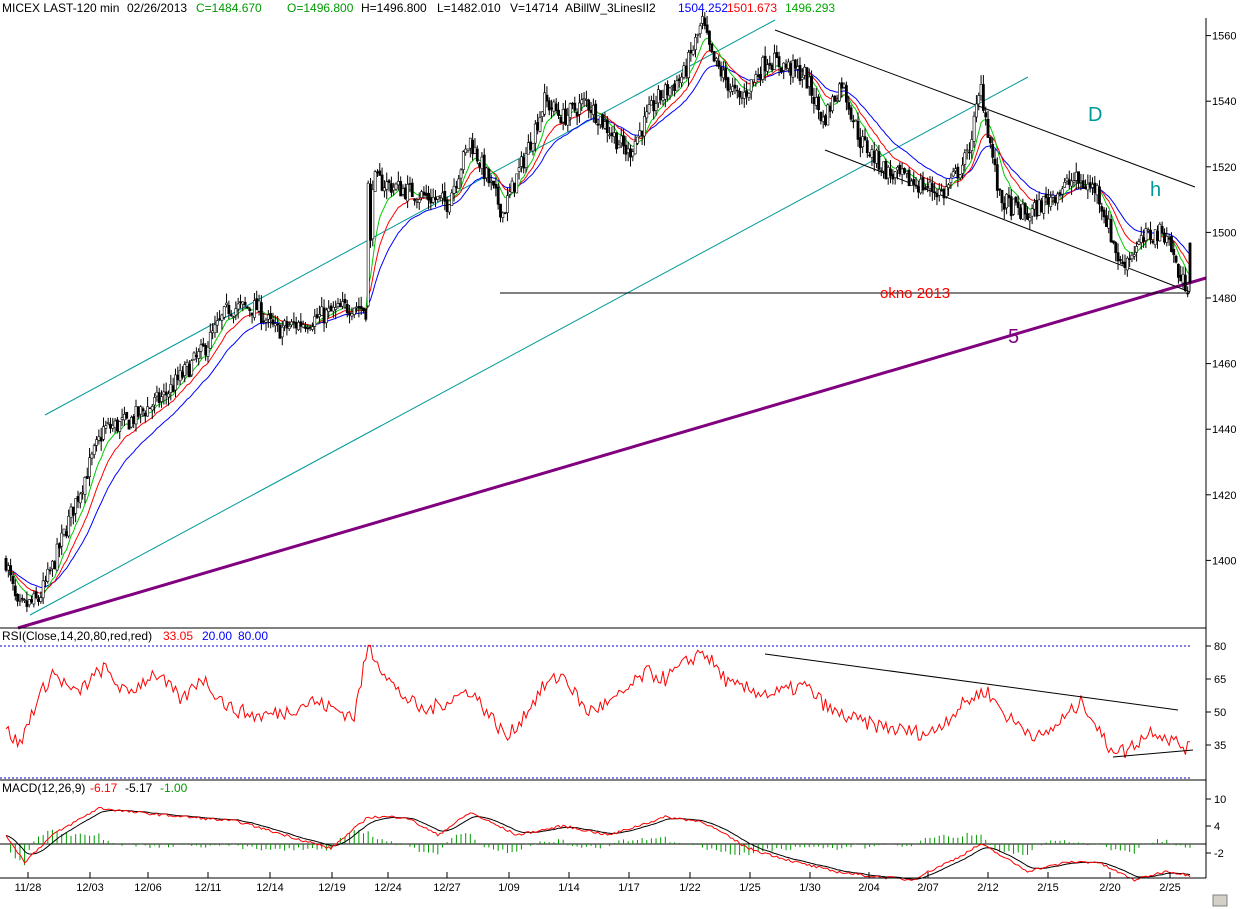  Describe the element at coordinates (1007, 221) in the screenshot. I see `downtrend-lower-line` at that location.